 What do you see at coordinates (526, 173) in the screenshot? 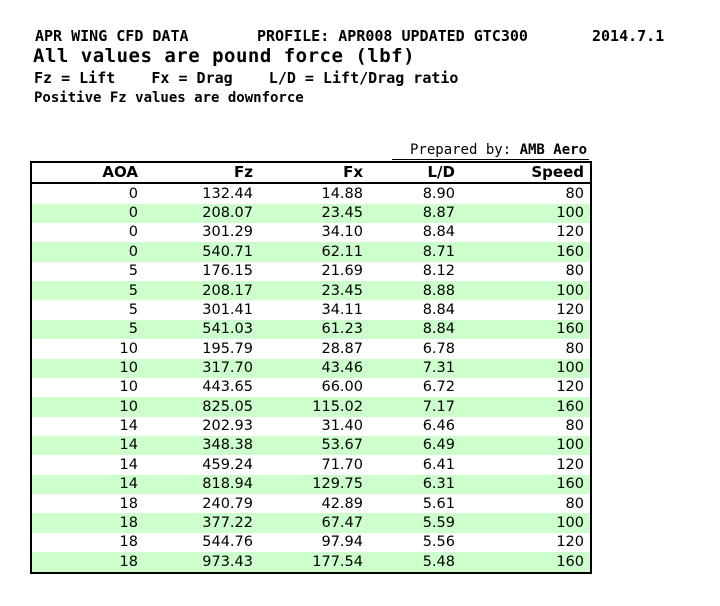
I see `column-header-speed: Speed` at bounding box center [526, 173].